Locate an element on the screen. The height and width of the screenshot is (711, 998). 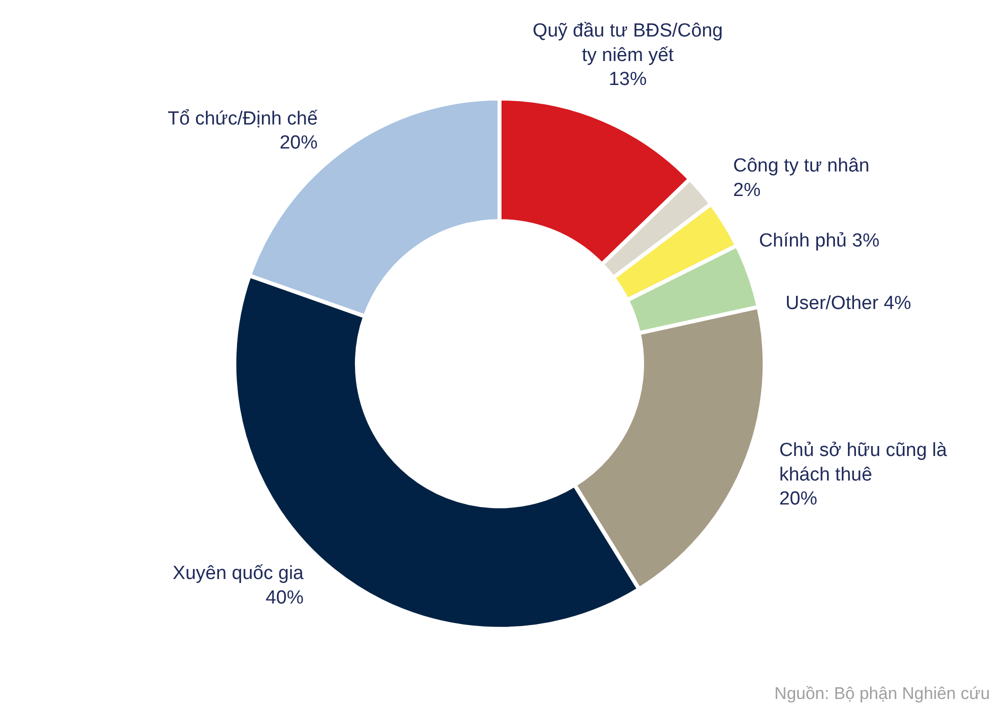
slice-label: Xuyên quốc gia is located at coordinates (238, 573).